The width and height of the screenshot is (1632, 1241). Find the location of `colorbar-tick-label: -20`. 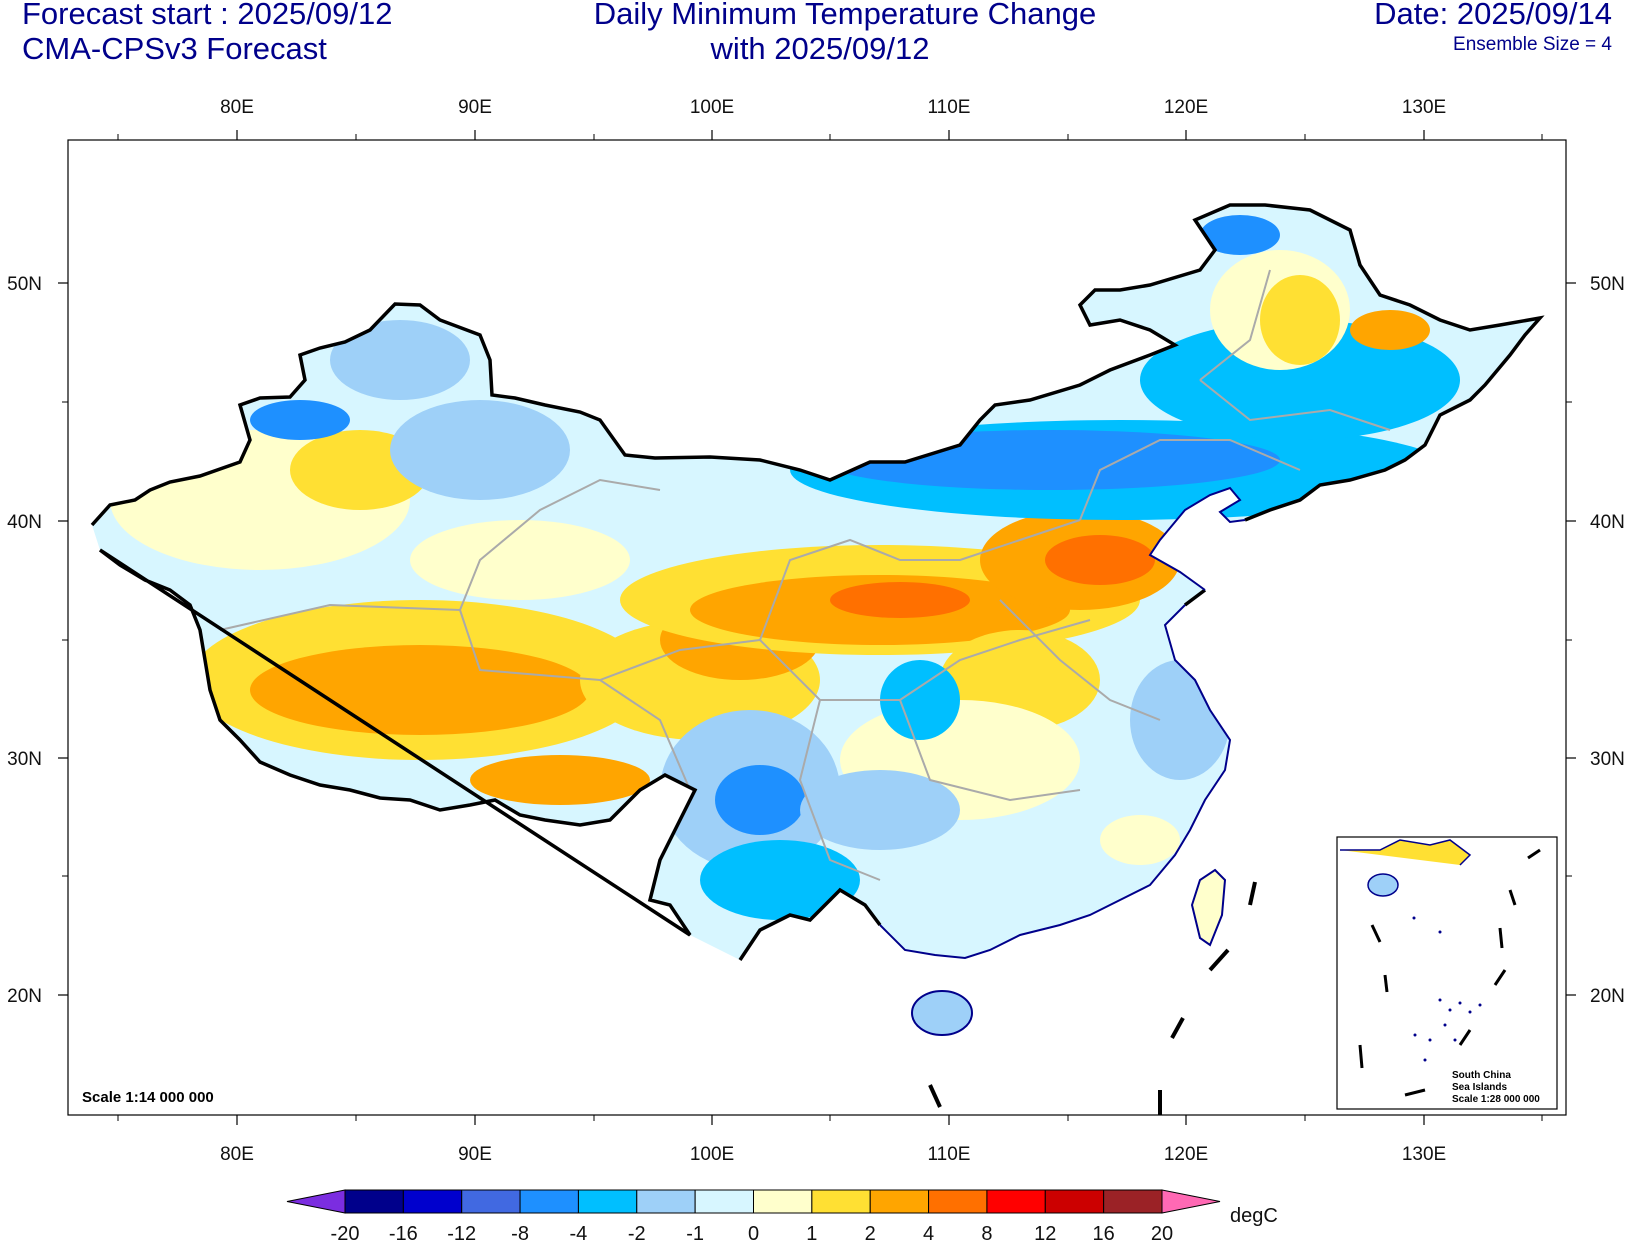

colorbar-tick-label: -20 is located at coordinates (345, 1232).